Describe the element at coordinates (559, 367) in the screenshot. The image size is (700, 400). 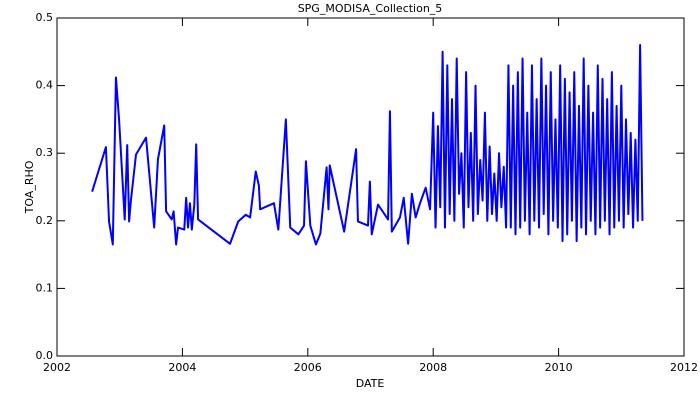
I see `x-tick-label: 2010` at that location.